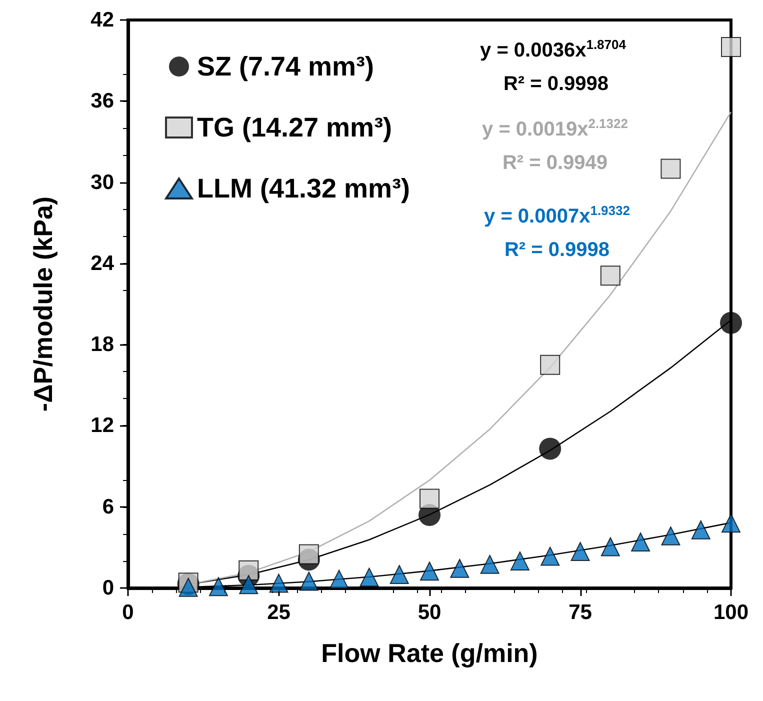  Describe the element at coordinates (43, 304) in the screenshot. I see `y-axis-title: -ΔP/module (kPa)` at that location.